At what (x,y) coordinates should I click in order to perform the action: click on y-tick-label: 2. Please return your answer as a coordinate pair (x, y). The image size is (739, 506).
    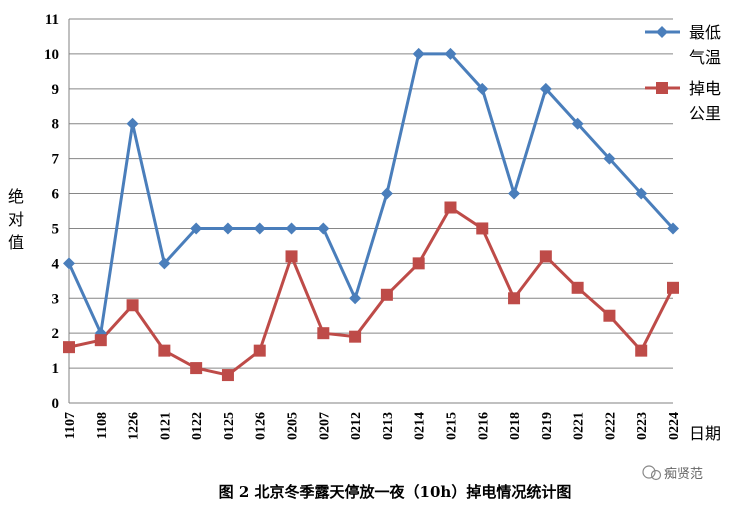
    Looking at the image, I should click on (56, 334).